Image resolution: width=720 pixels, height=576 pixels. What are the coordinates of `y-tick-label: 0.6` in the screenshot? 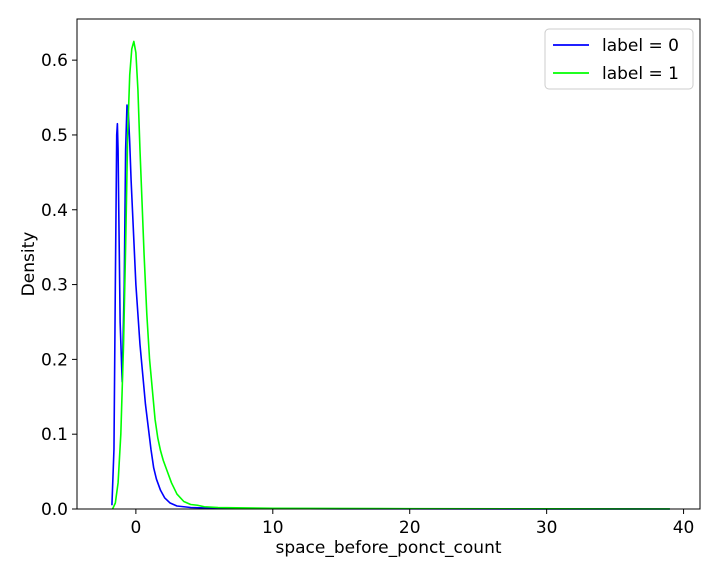 It's located at (54, 61).